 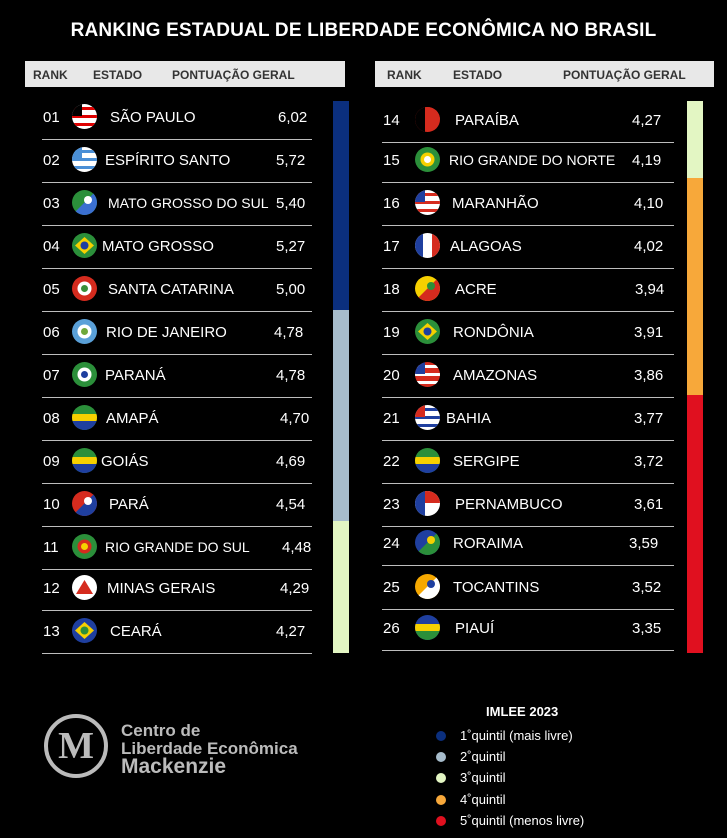 What do you see at coordinates (177, 290) in the screenshot?
I see `table-row: 05 SANTA CATARINA 5,00` at bounding box center [177, 290].